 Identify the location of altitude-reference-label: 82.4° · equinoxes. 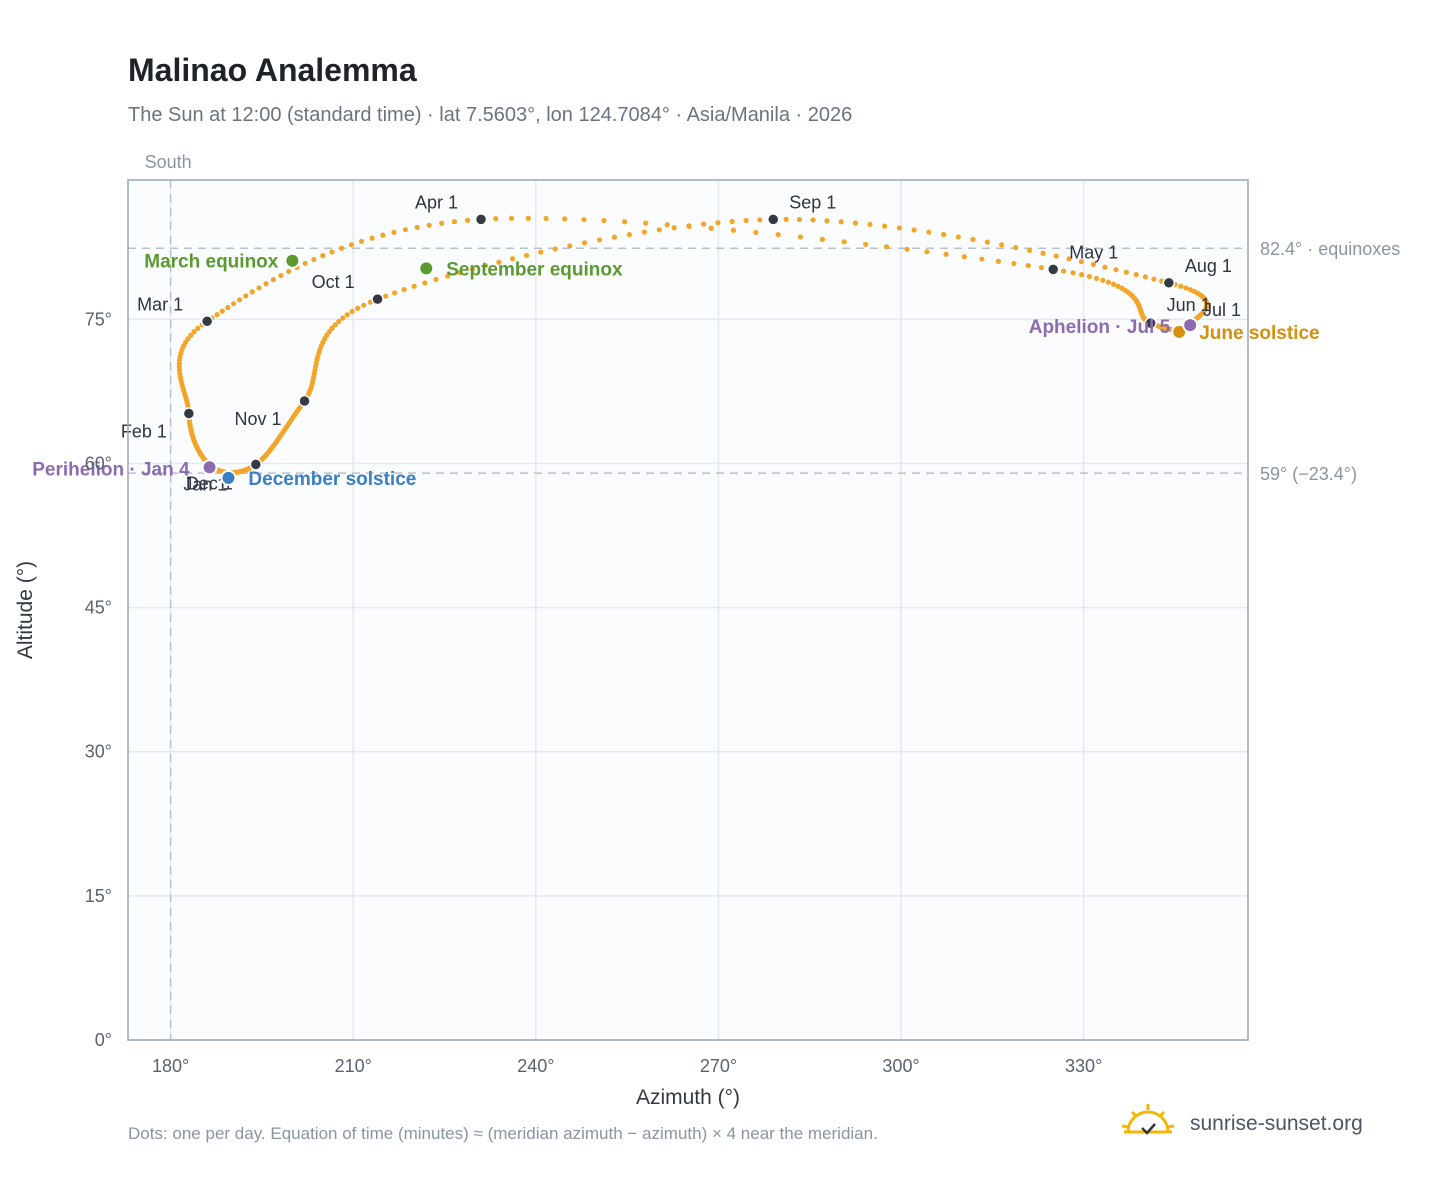
(1330, 249).